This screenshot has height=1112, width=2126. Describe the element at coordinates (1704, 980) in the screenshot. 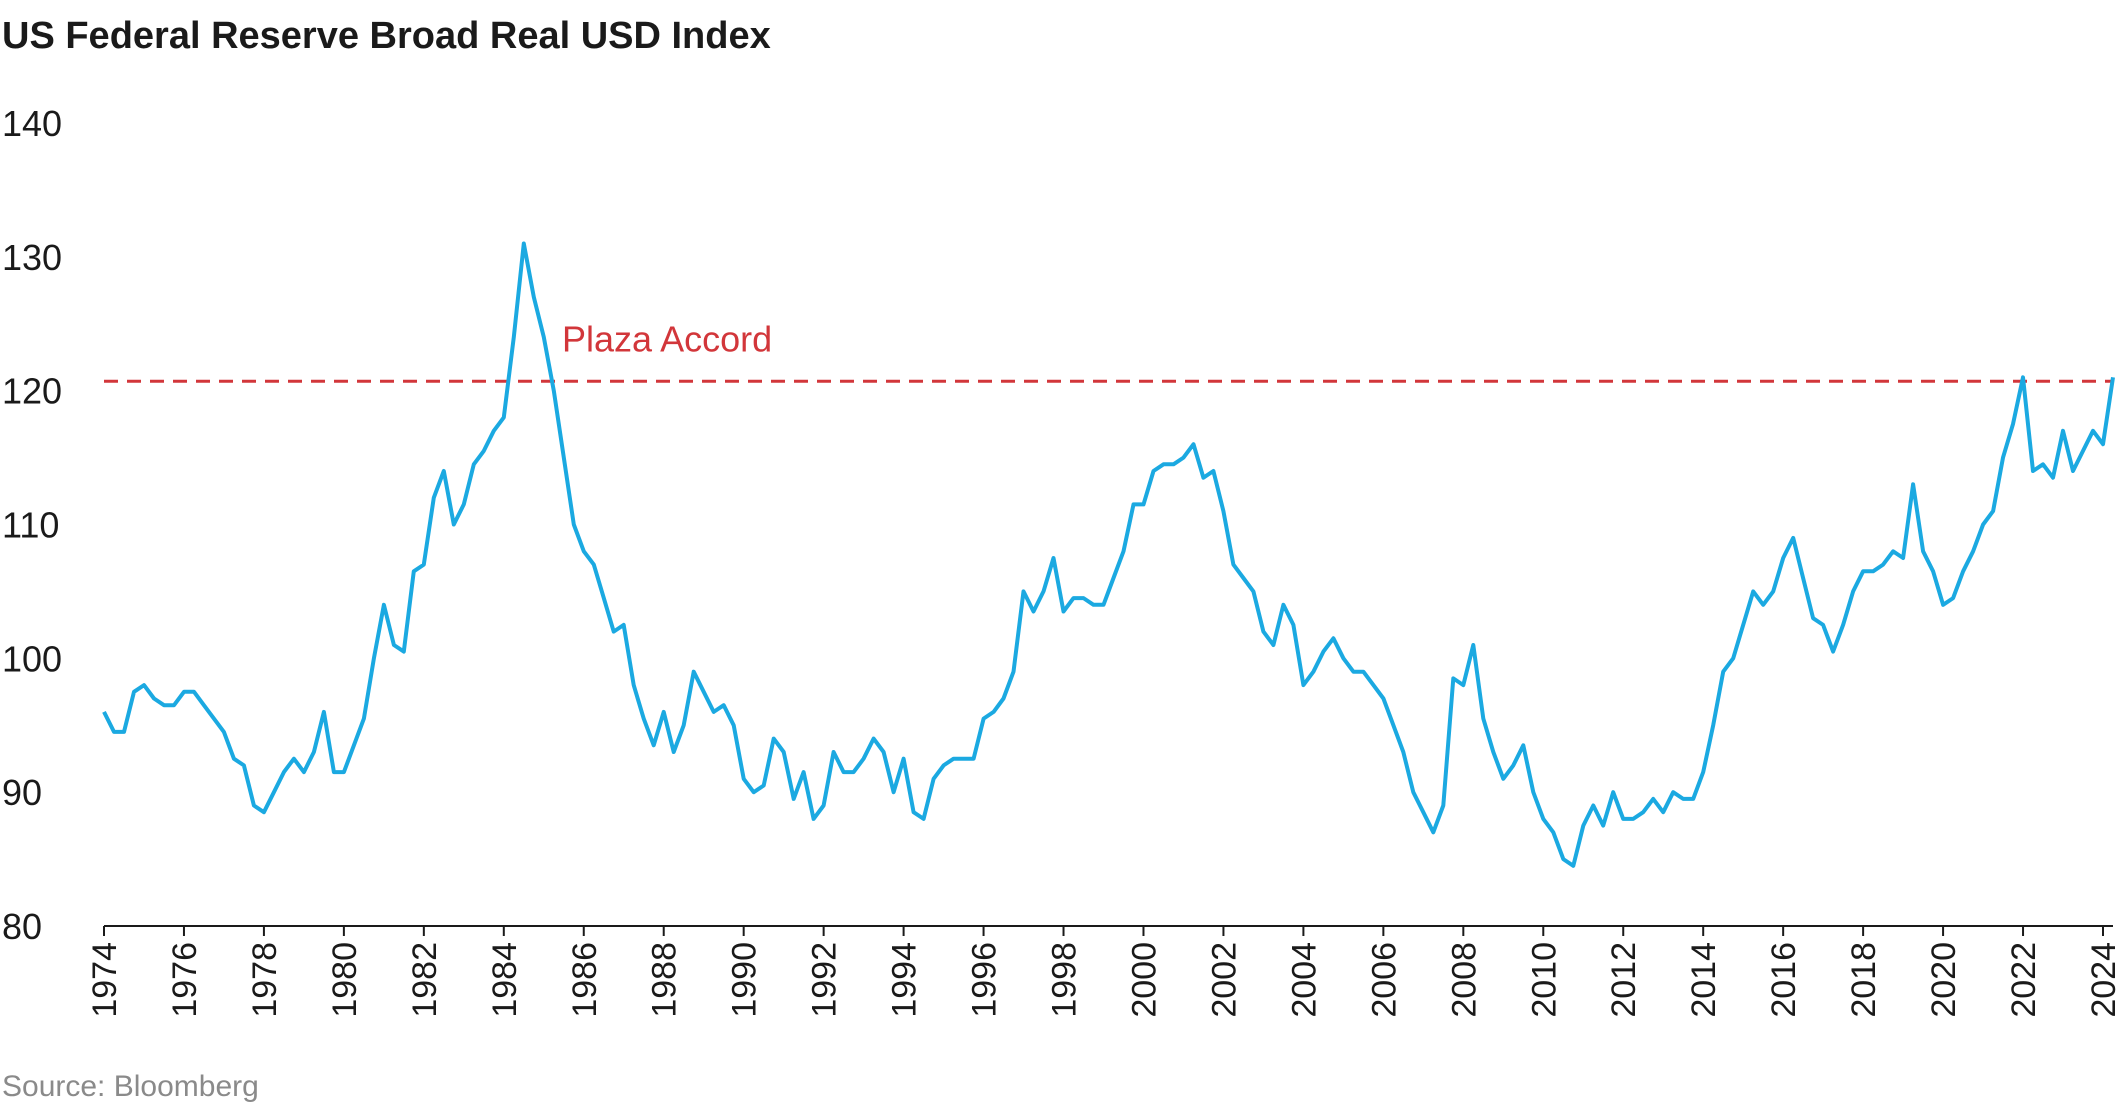

I see `x-tick-label: 2014` at that location.